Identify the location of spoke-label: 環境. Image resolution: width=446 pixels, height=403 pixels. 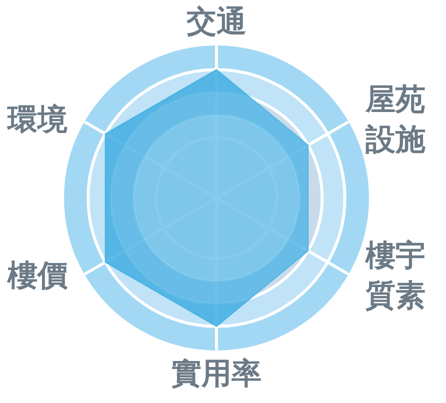
(37, 120).